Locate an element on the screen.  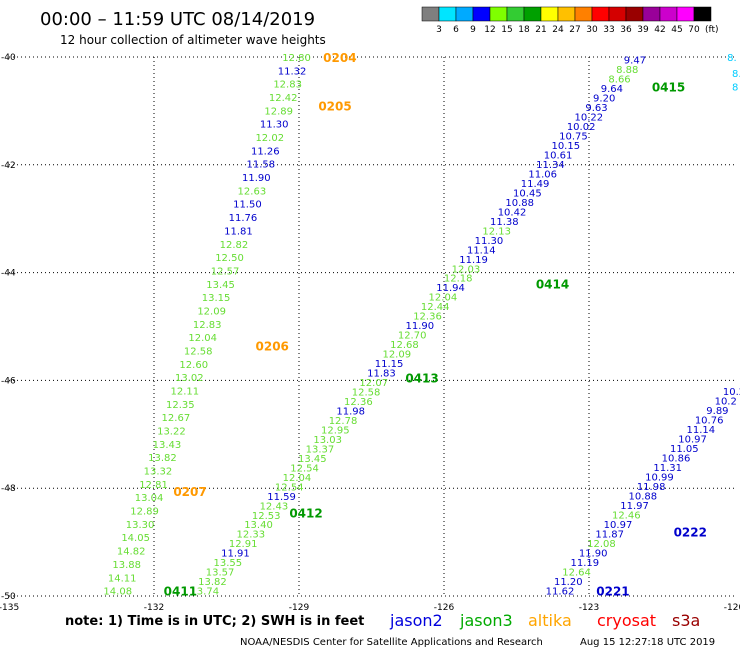
wave-height-value: 9.64 is located at coordinates (612, 89).